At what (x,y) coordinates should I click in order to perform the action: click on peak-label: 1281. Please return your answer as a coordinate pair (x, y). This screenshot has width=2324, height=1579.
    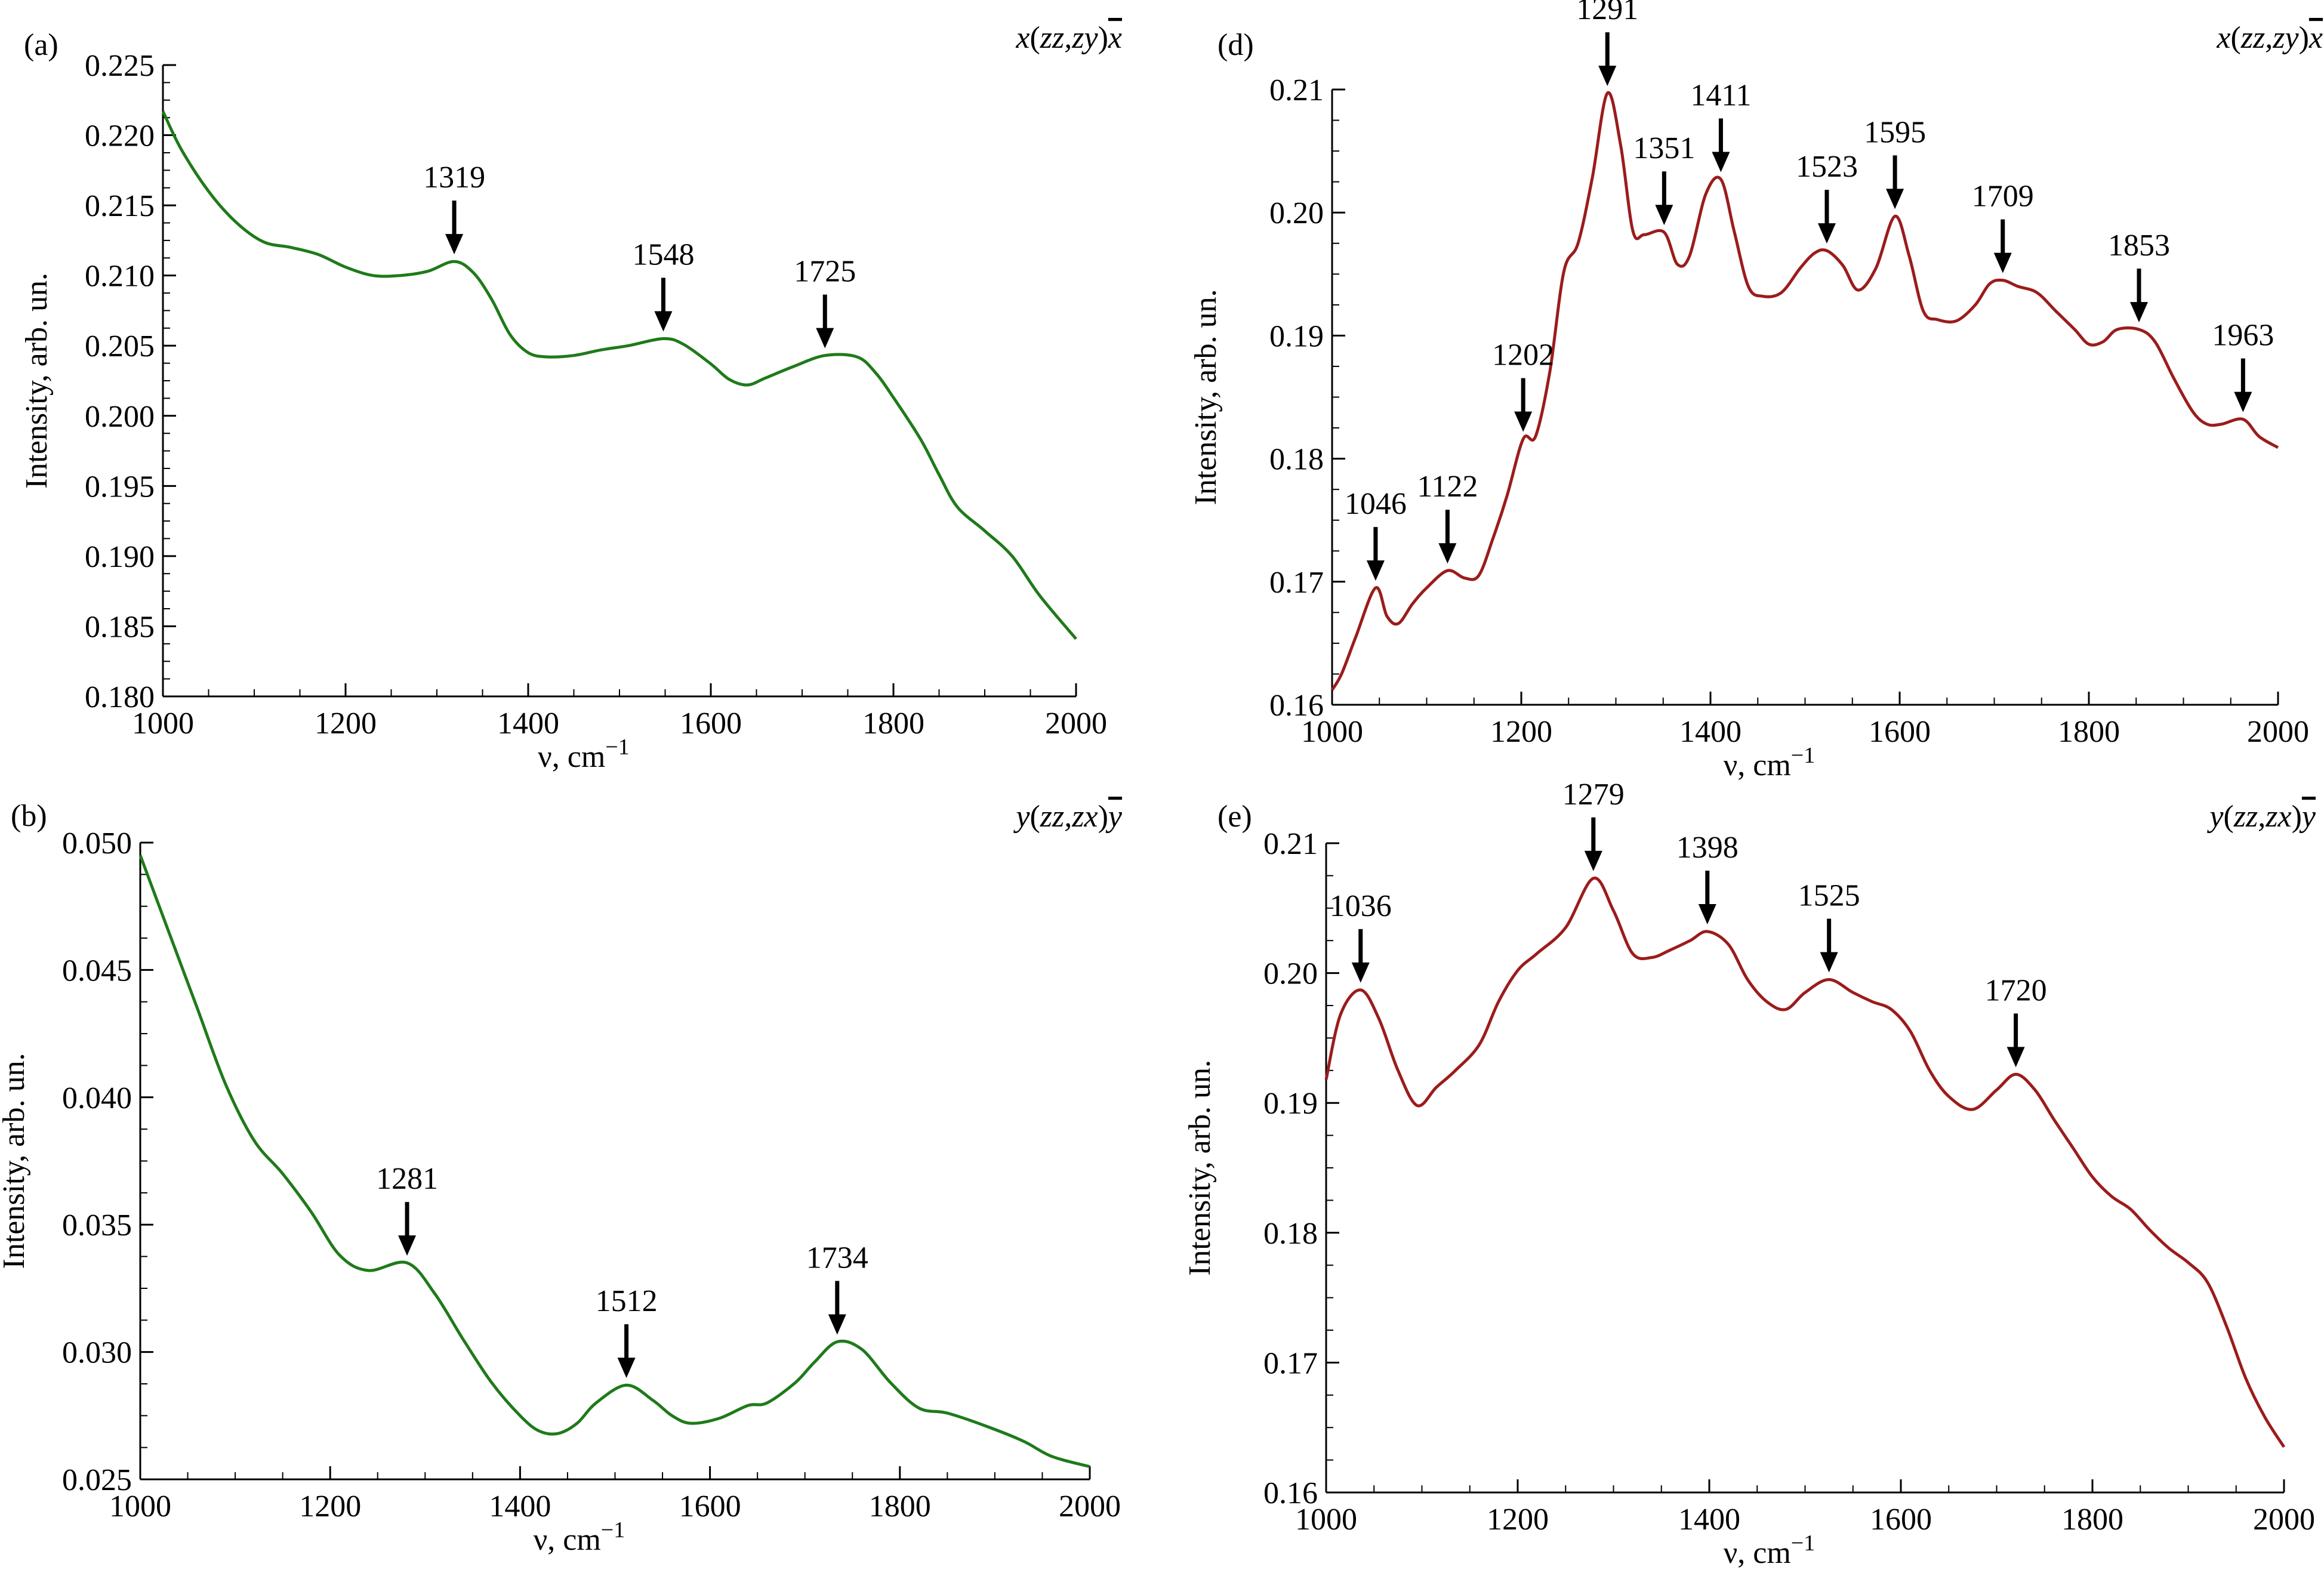
    Looking at the image, I should click on (407, 1179).